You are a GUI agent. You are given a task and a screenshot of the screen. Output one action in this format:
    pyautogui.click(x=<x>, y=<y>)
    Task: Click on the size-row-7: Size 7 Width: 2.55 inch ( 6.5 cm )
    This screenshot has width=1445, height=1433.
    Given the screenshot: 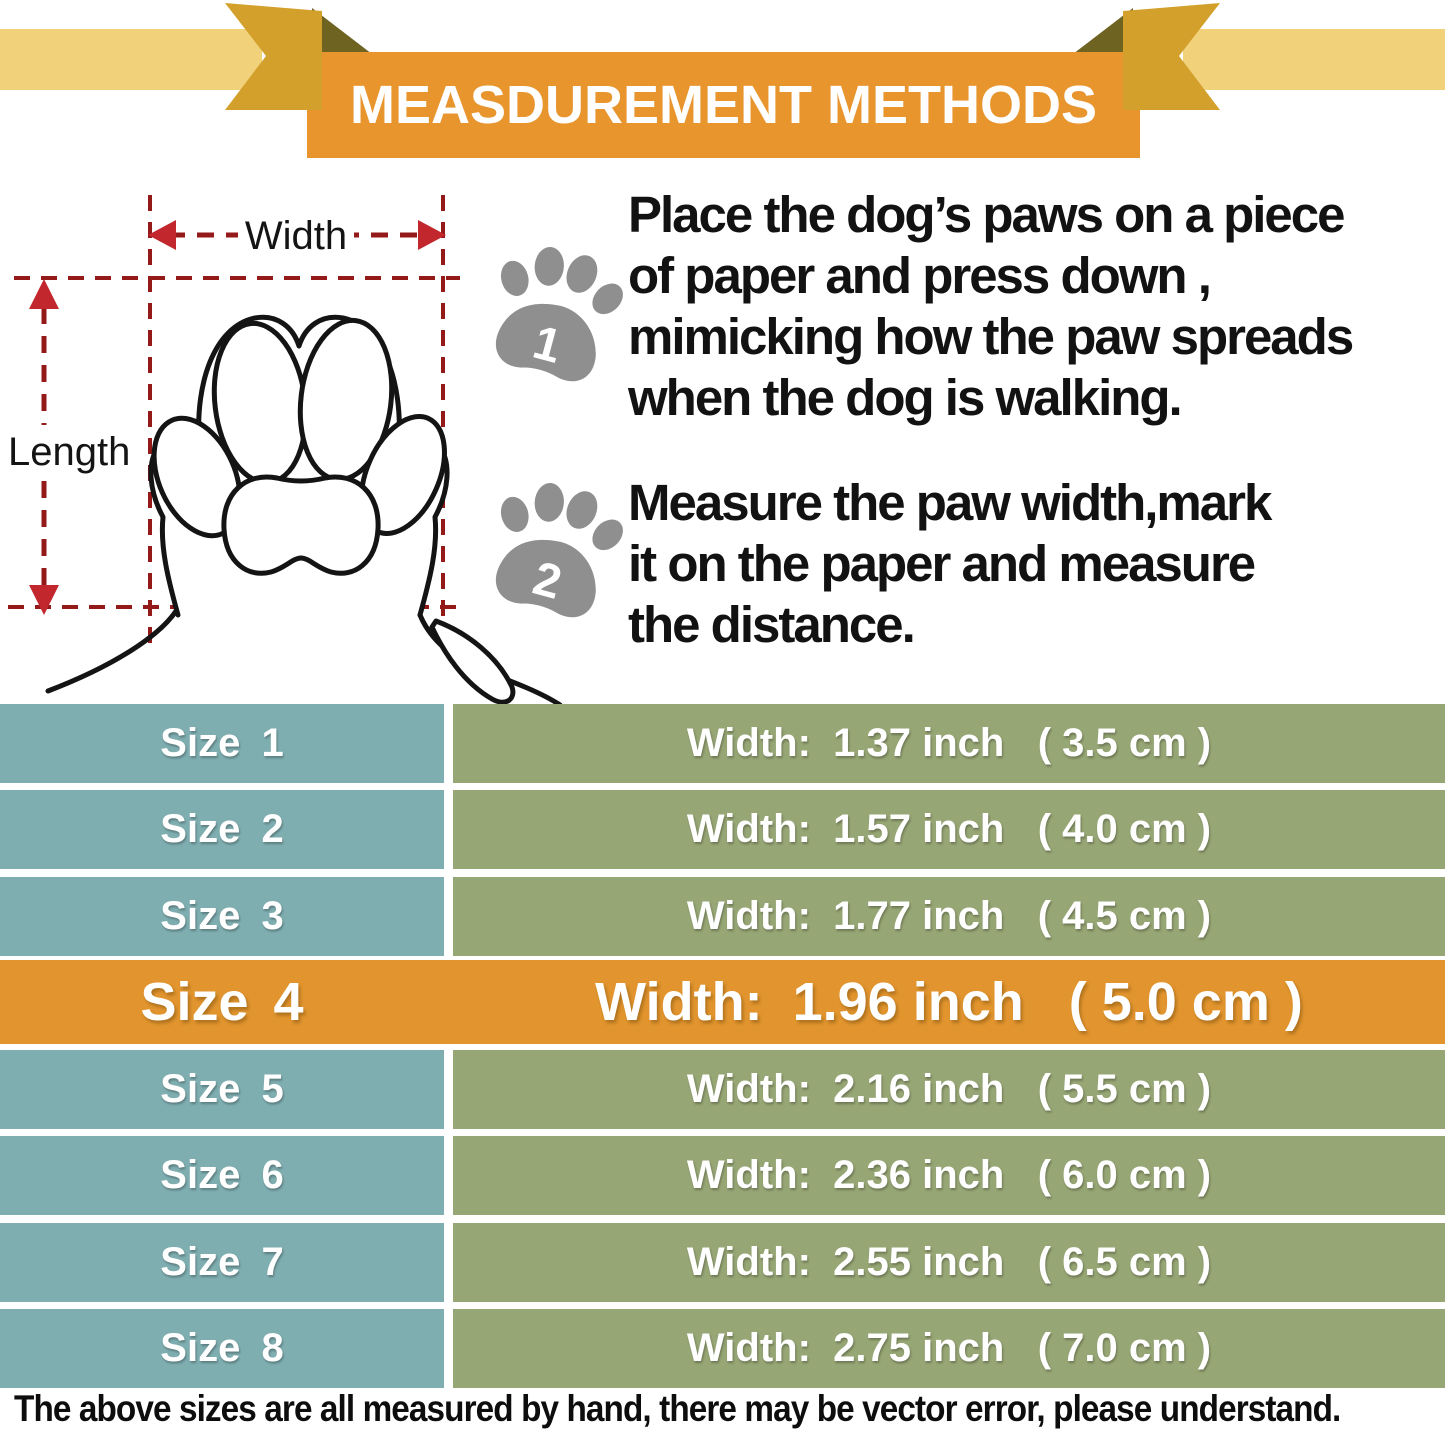 What is the action you would take?
    pyautogui.click(x=722, y=1262)
    